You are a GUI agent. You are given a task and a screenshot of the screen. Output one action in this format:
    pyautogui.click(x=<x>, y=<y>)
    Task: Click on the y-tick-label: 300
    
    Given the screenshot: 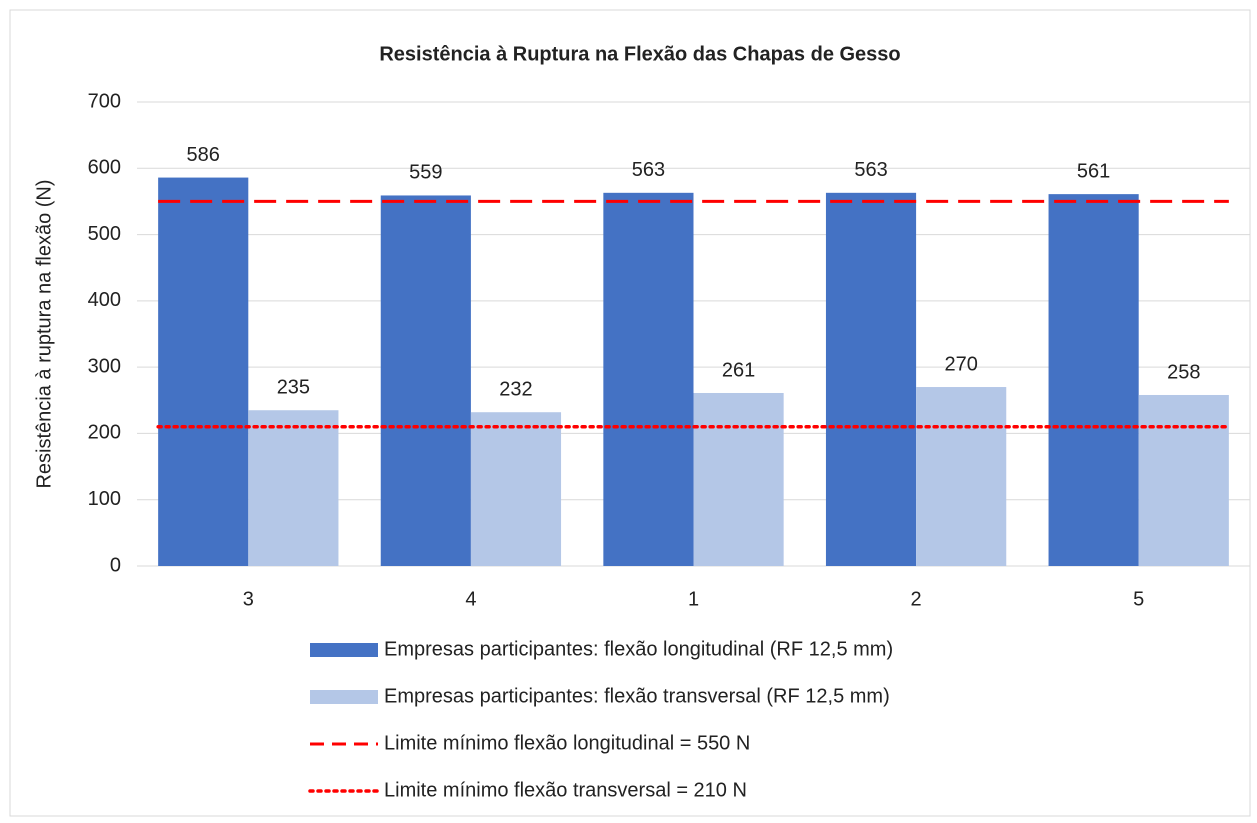 What is the action you would take?
    pyautogui.click(x=104, y=366)
    